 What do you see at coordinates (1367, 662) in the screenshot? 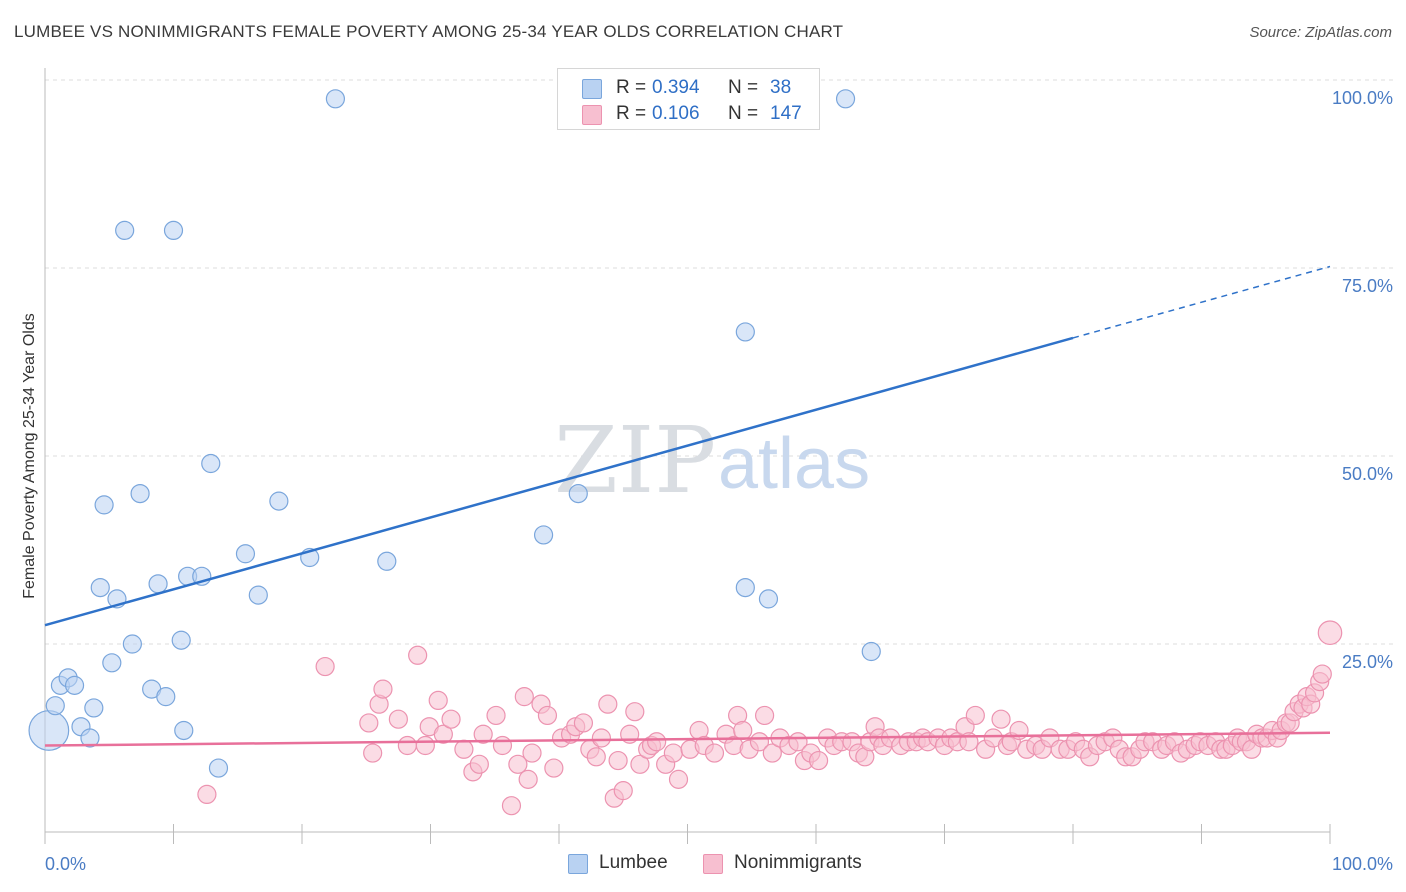
I see `y-tick-label: 25.0%` at bounding box center [1367, 662].